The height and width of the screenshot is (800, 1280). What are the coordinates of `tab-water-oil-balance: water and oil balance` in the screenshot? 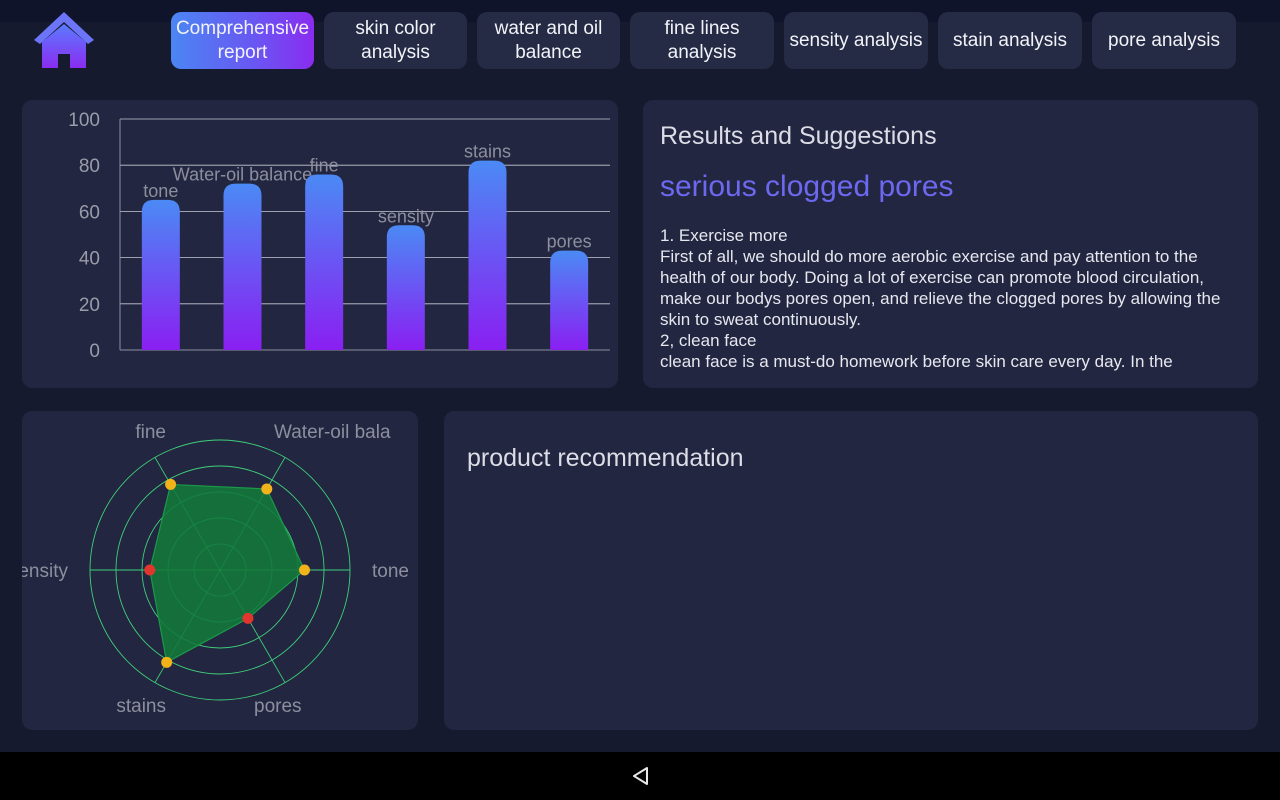 It's located at (548, 40).